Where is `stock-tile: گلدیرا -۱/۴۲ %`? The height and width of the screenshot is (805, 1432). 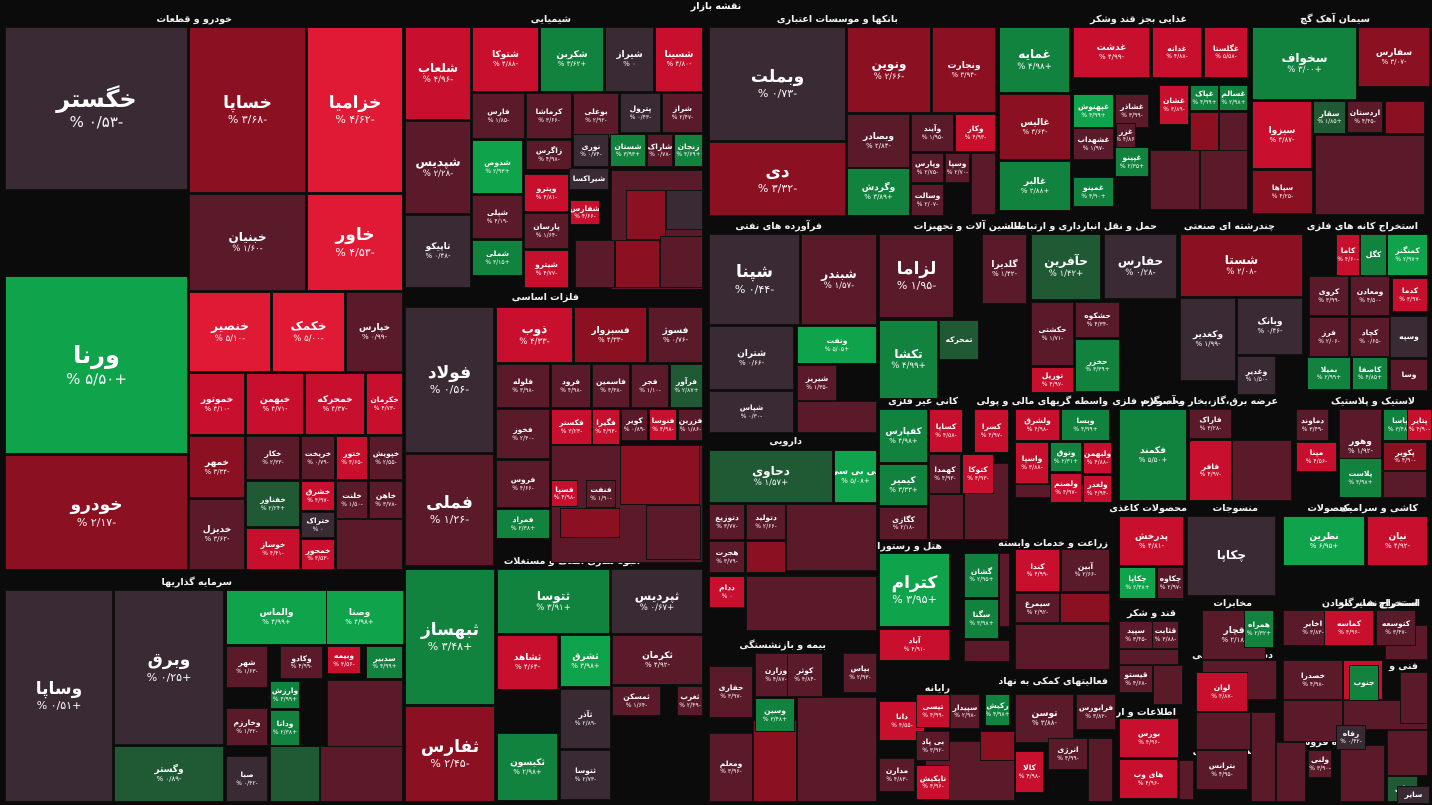 stock-tile: گلدیرا -۱/۴۲ % is located at coordinates (1004, 269).